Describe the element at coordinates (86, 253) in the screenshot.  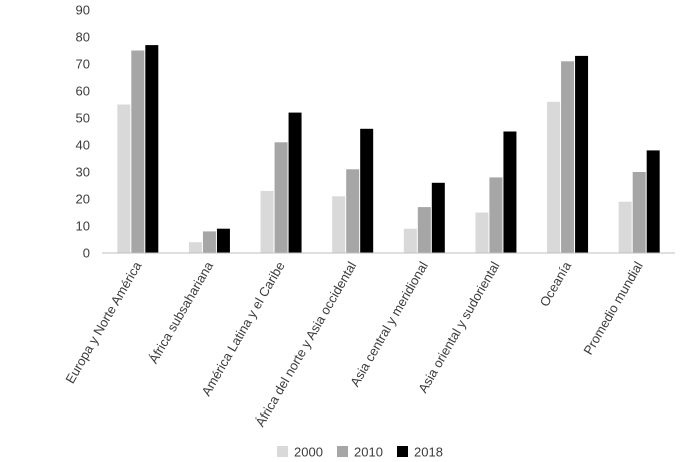
I see `y-tick-label-0: 0` at that location.